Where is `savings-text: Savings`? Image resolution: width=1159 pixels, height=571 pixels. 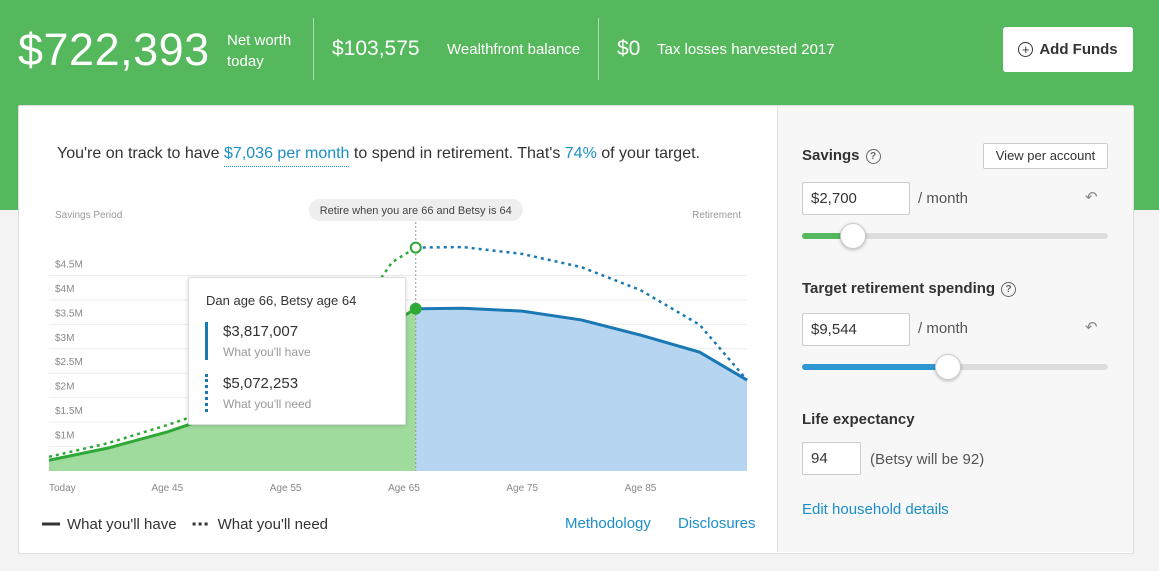 savings-text: Savings is located at coordinates (831, 155).